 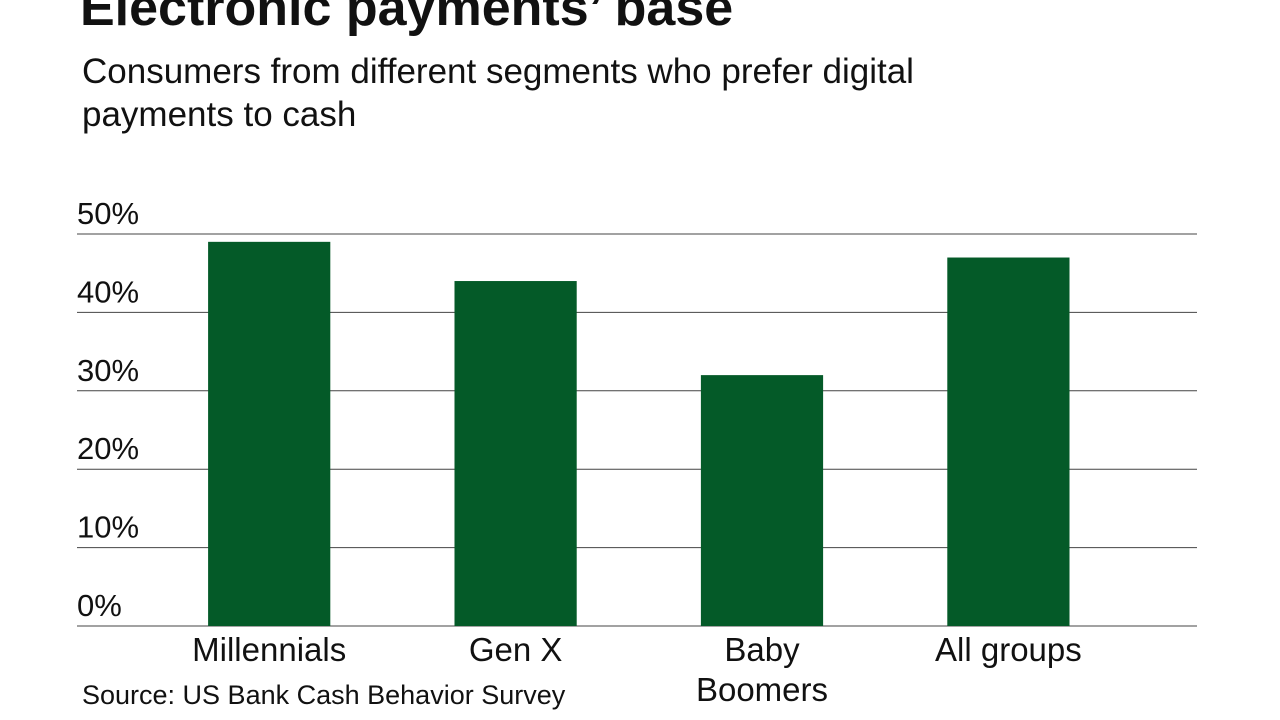 What do you see at coordinates (1008, 649) in the screenshot?
I see `x-tick-label: All groups` at bounding box center [1008, 649].